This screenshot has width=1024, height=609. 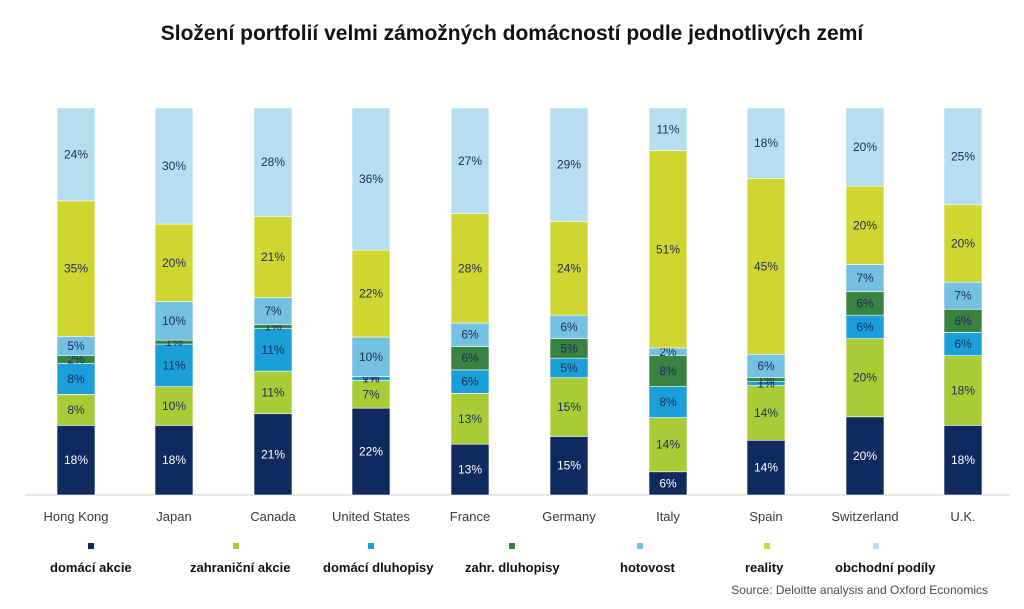 I want to click on category-label: Italy, so click(x=668, y=516).